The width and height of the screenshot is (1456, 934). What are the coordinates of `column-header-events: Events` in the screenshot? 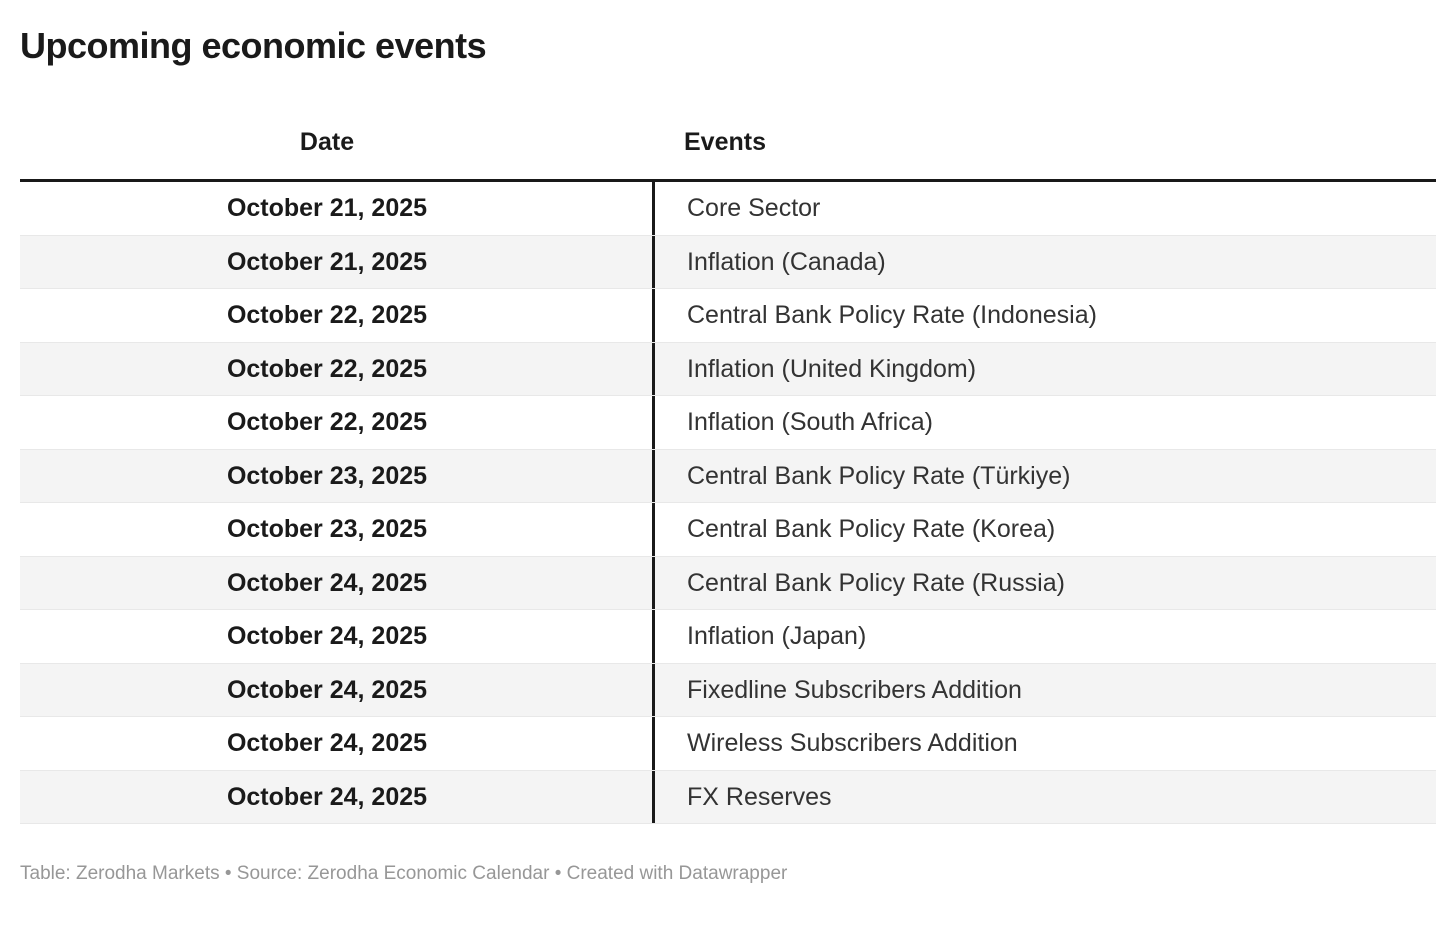 It's located at (725, 142).